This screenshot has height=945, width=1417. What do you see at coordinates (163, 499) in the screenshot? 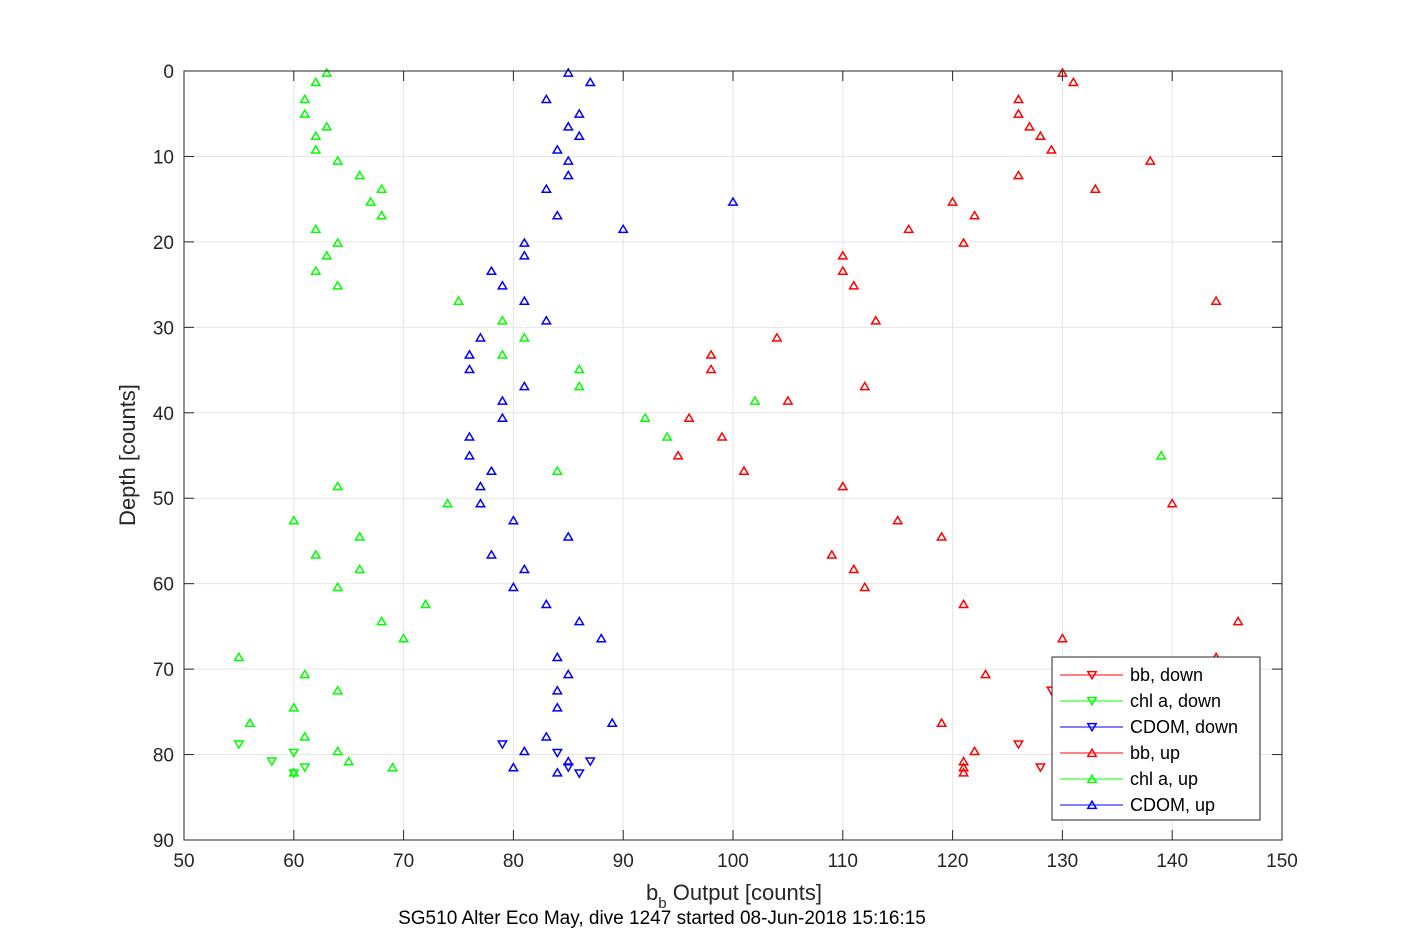
I see `y-tick-label: 50` at bounding box center [163, 499].